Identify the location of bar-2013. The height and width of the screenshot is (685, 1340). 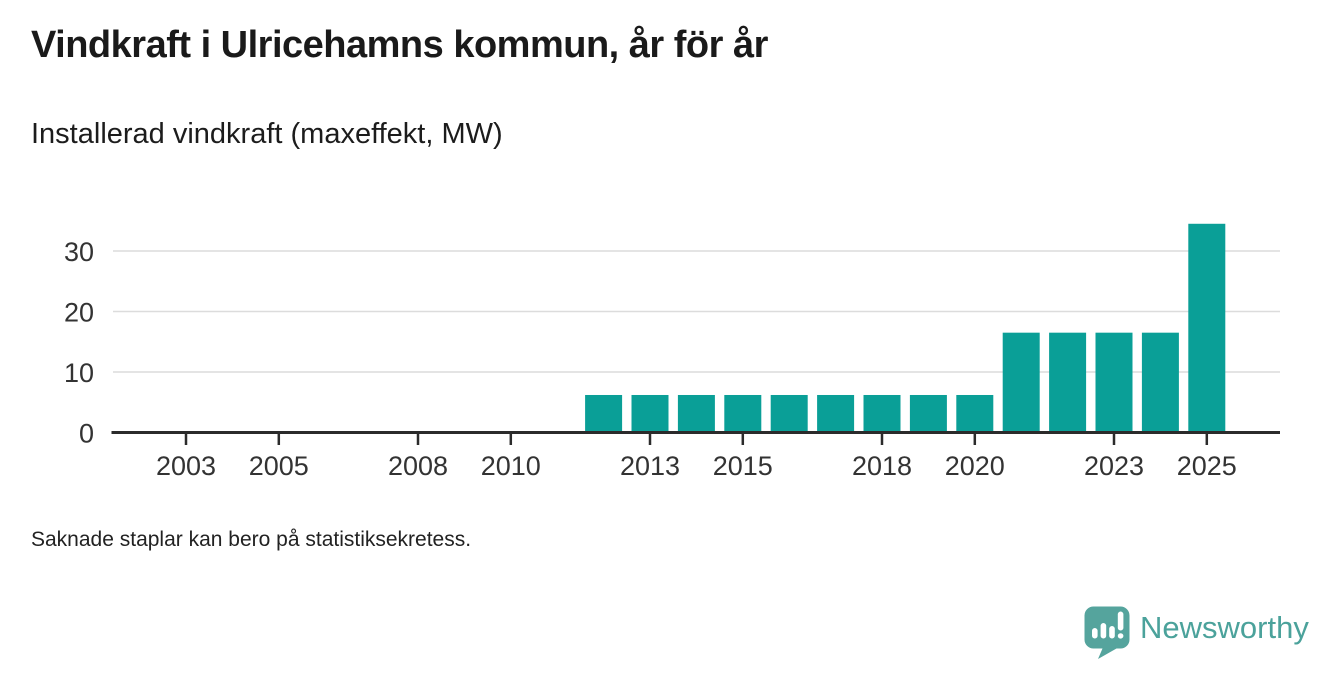
(650, 413).